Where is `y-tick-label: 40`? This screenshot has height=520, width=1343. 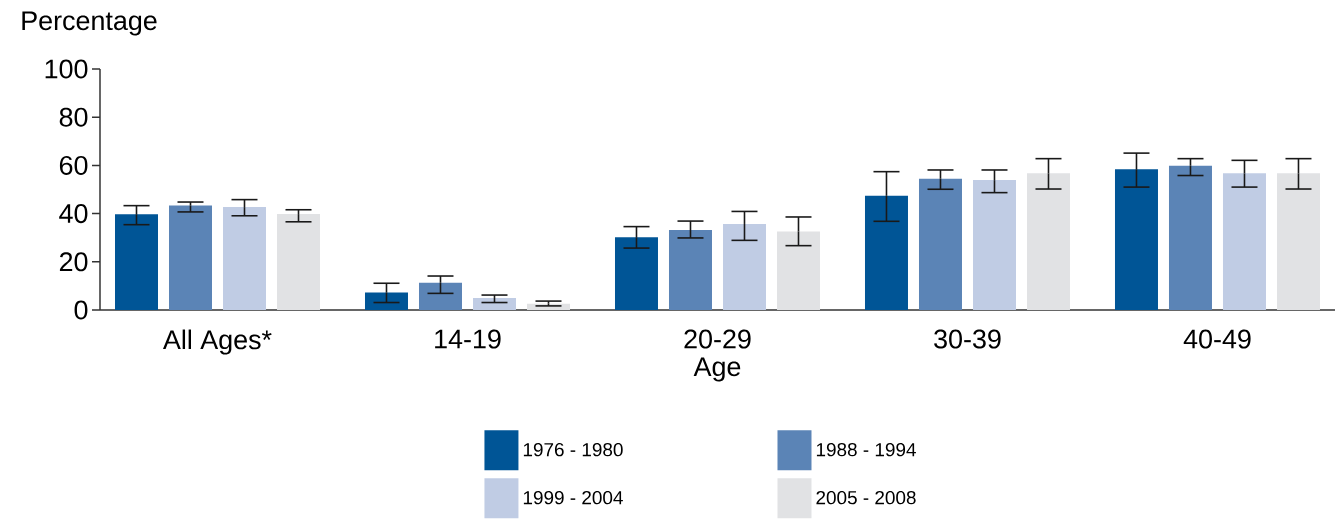 y-tick-label: 40 is located at coordinates (73, 214).